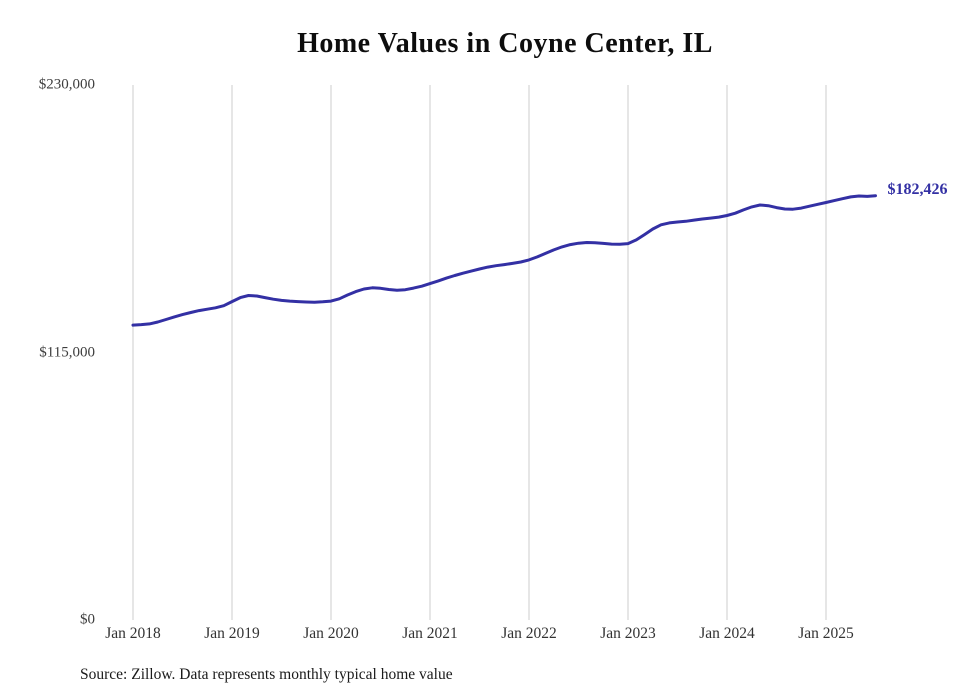 The image size is (980, 699). What do you see at coordinates (232, 633) in the screenshot?
I see `x-tick-label: Jan 2019` at bounding box center [232, 633].